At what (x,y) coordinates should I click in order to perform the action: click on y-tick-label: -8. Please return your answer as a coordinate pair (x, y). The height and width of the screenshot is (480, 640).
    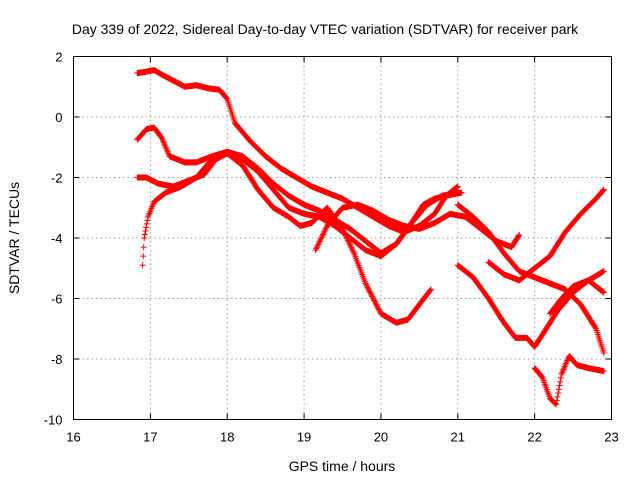
    Looking at the image, I should click on (57, 359).